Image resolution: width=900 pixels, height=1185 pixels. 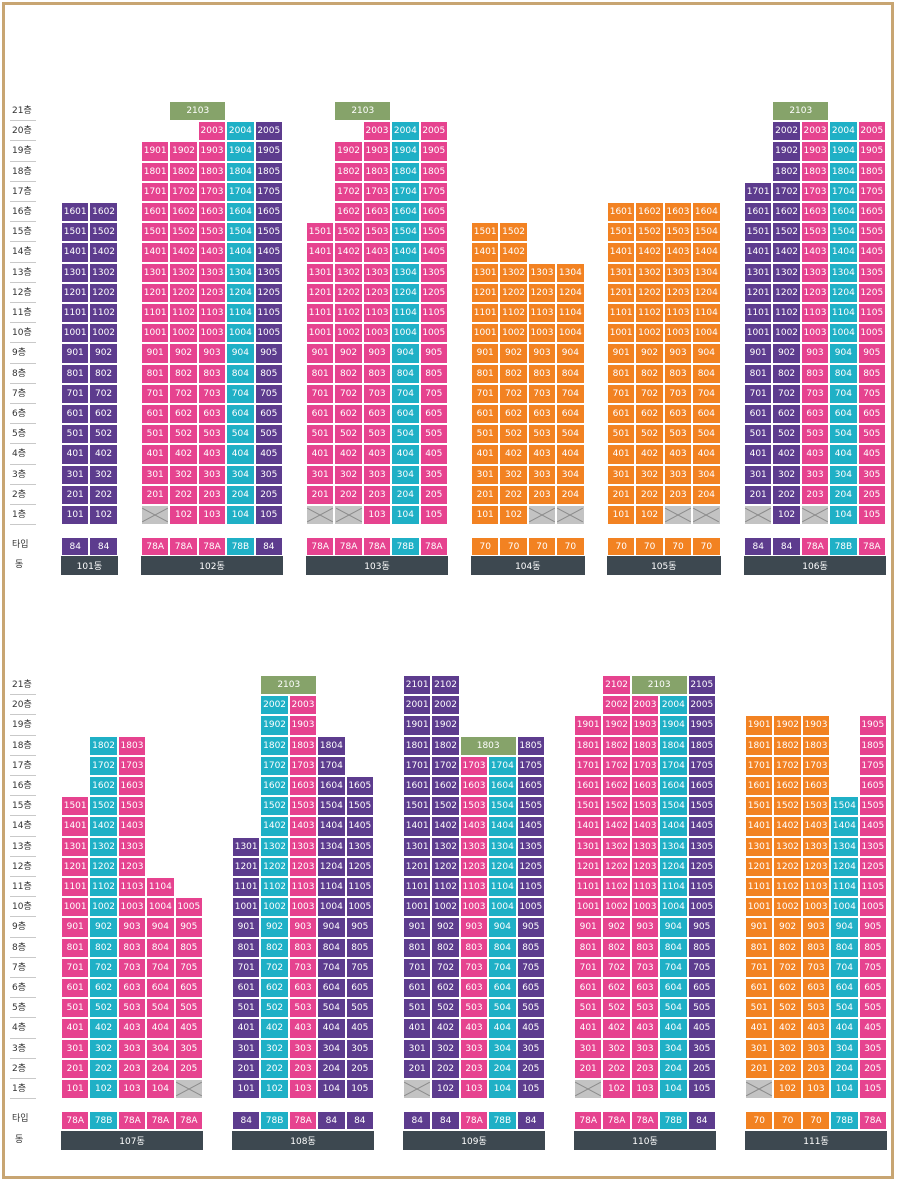 I want to click on unit-cell: 1501, so click(x=320, y=232).